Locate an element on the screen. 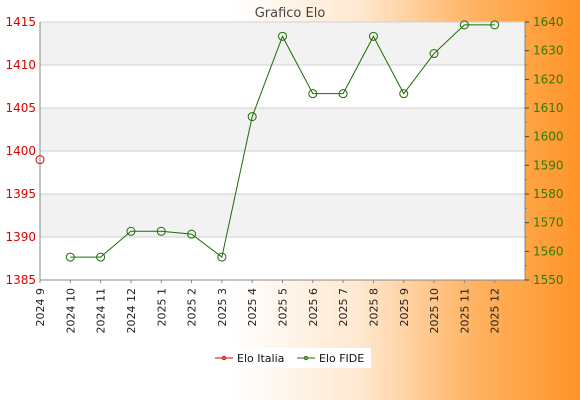  x-tick-label: 2025 10 is located at coordinates (434, 311).